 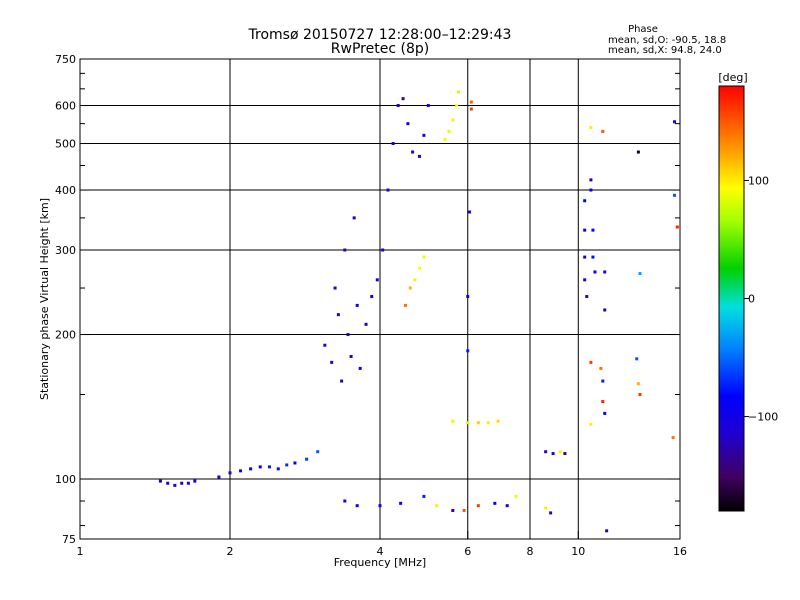 What do you see at coordinates (680, 551) in the screenshot?
I see `x-tick-label: 16` at bounding box center [680, 551].